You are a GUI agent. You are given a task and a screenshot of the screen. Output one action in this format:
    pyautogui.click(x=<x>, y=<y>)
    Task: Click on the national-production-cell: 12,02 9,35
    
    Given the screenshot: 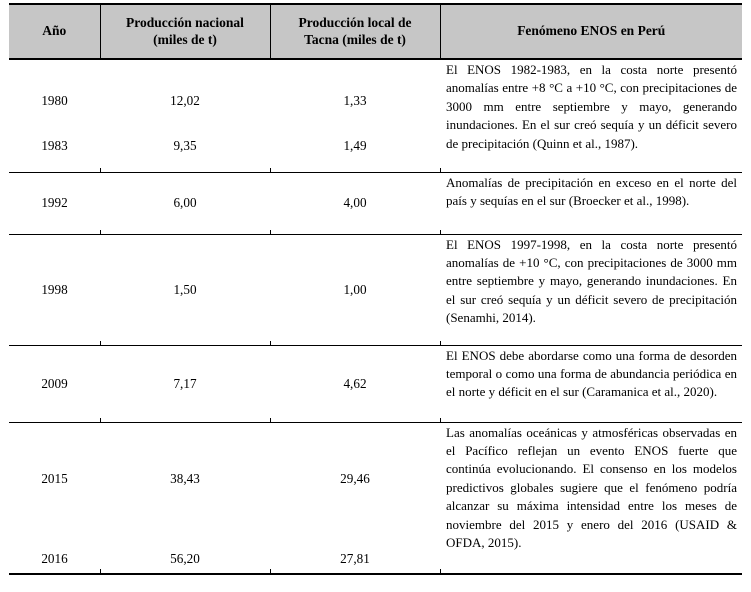 What is the action you would take?
    pyautogui.click(x=184, y=116)
    